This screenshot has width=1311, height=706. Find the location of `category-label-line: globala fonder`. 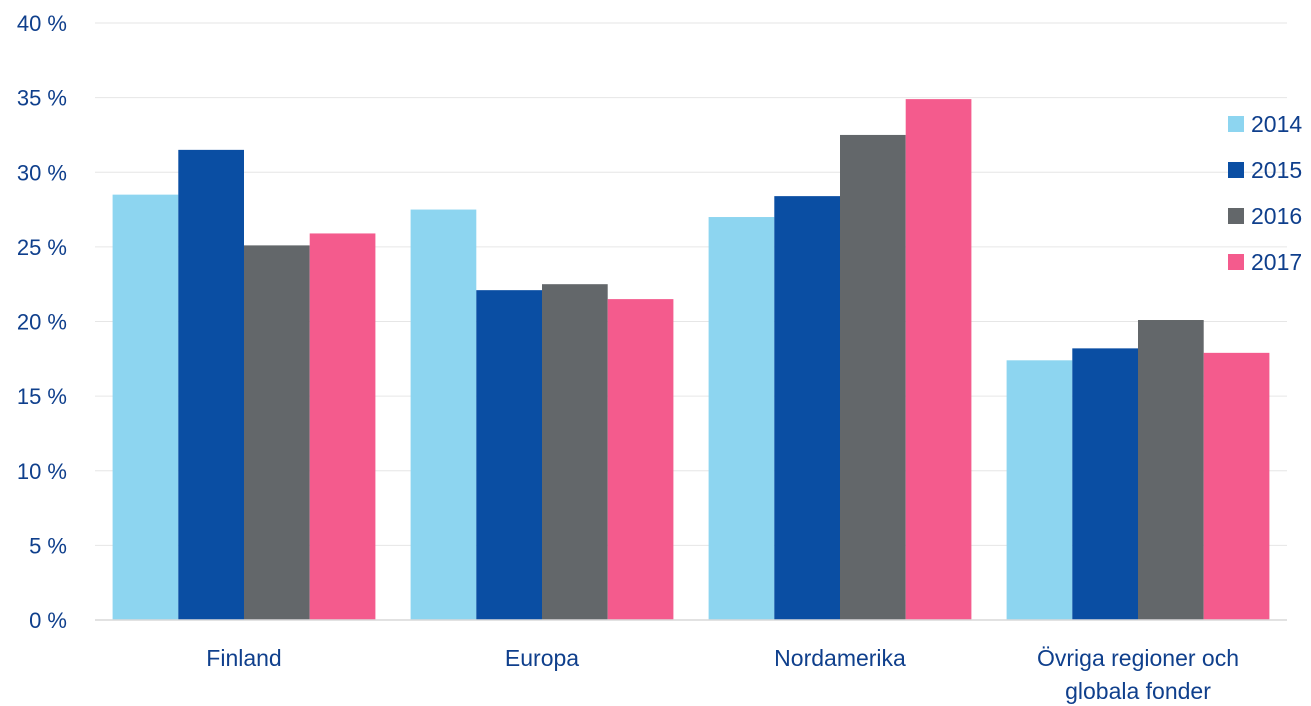

category-label-line: globala fonder is located at coordinates (1138, 691).